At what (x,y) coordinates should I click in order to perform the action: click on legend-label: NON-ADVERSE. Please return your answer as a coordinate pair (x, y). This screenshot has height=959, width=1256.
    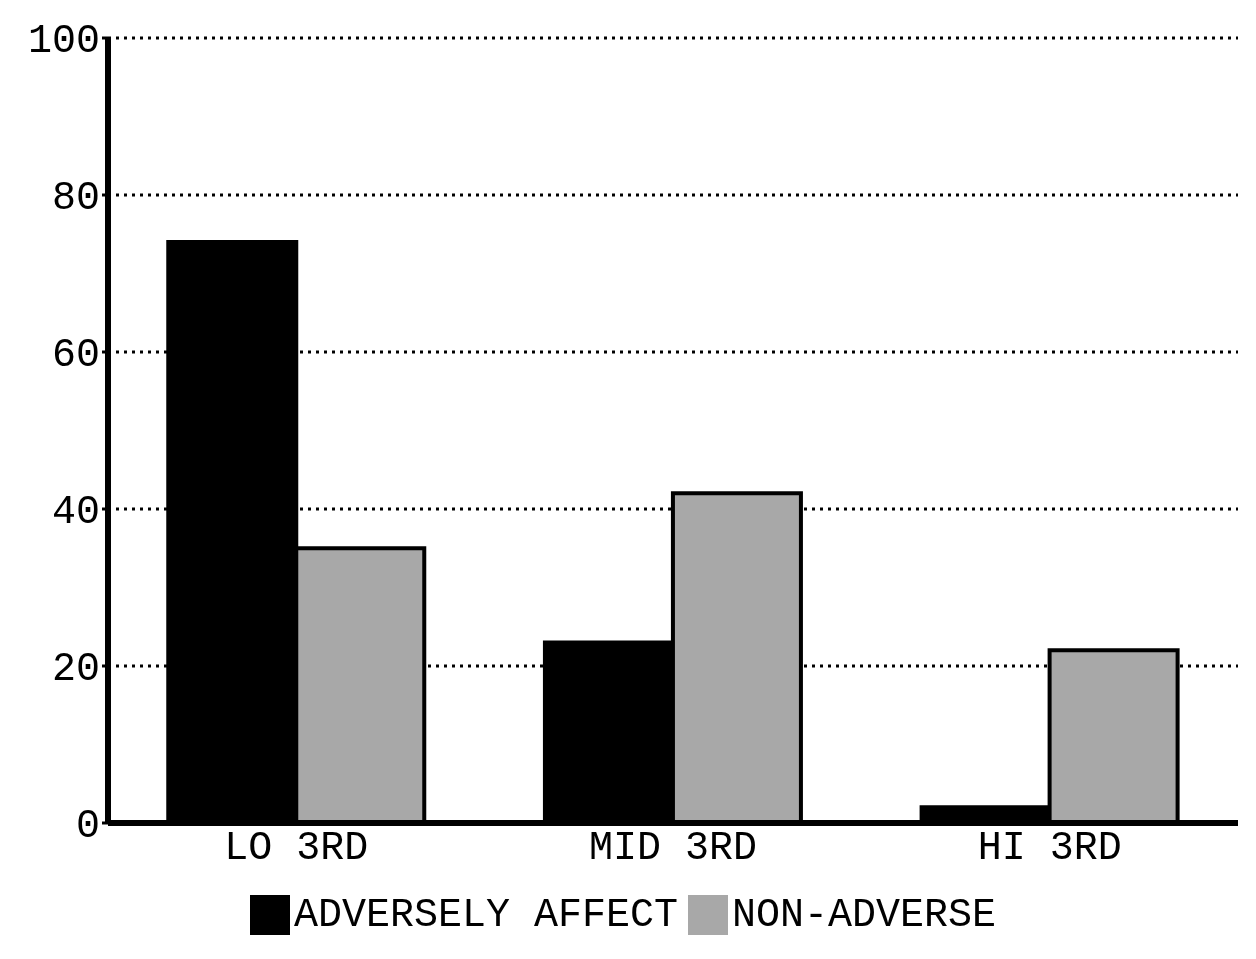
    Looking at the image, I should click on (864, 915).